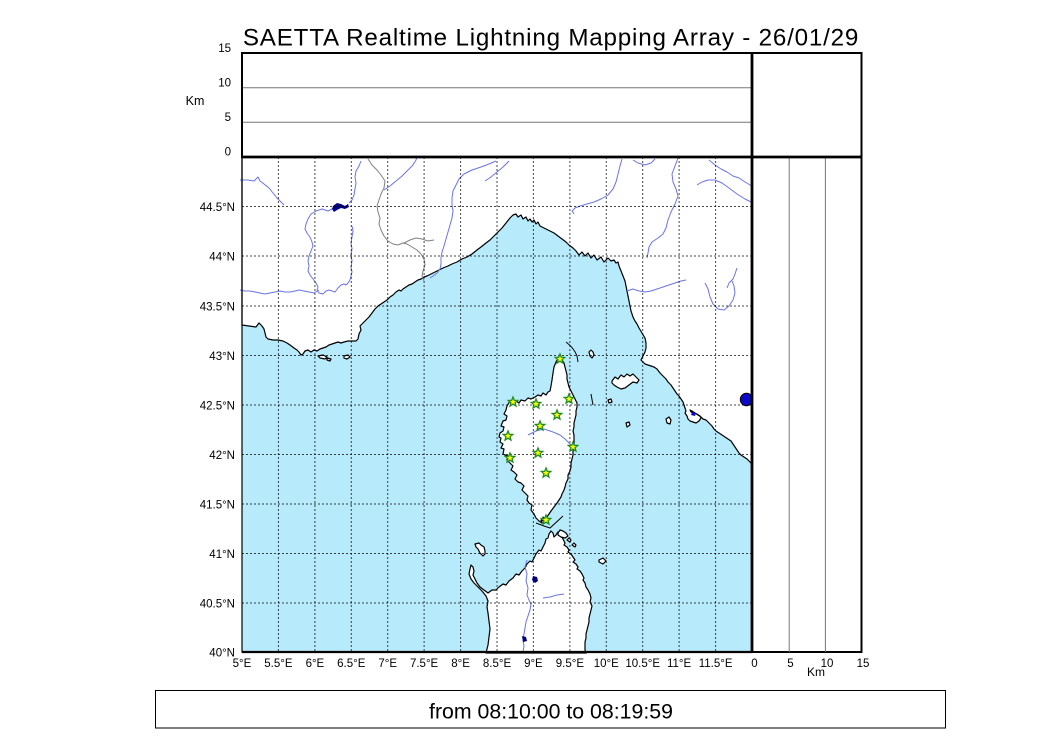  I want to click on svg-text: 8.5°E, so click(497, 664).